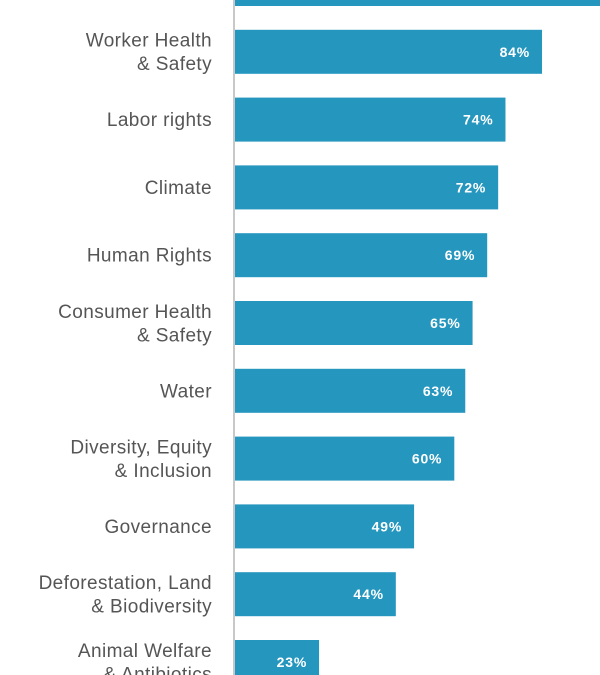 This screenshot has width=600, height=675. I want to click on category-label-line: & Biodiversity, so click(151, 606).